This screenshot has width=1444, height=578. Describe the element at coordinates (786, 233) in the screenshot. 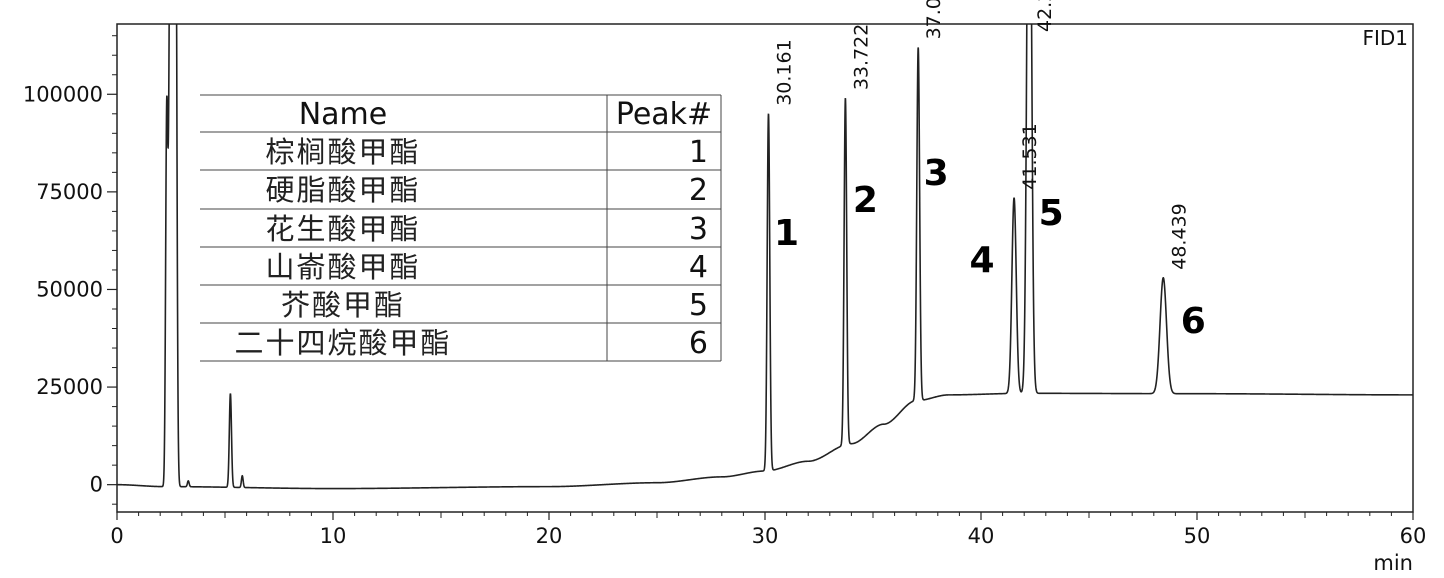

I see `peak-number: 1` at that location.